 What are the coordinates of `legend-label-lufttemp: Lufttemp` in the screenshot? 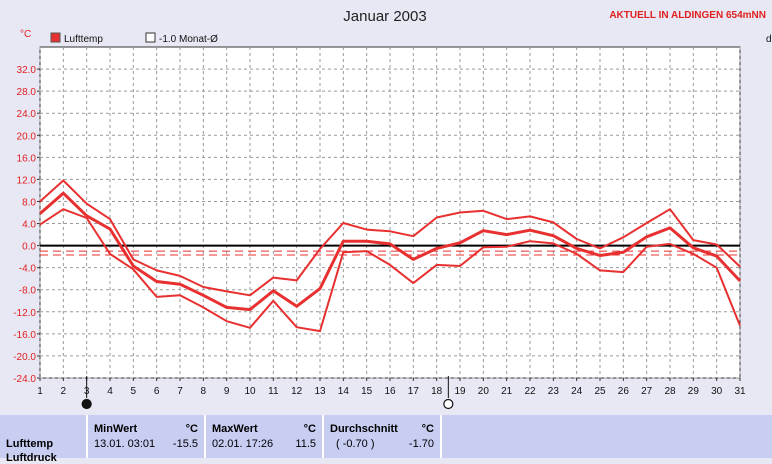 It's located at (83, 39).